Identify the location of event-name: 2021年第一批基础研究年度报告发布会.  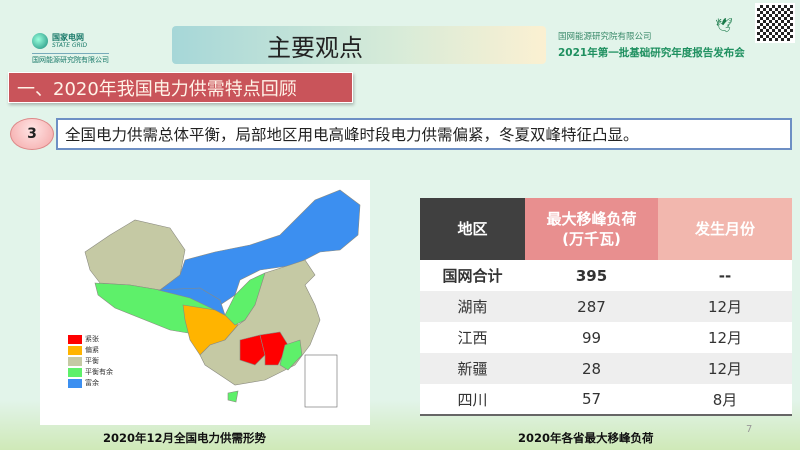
(651, 53).